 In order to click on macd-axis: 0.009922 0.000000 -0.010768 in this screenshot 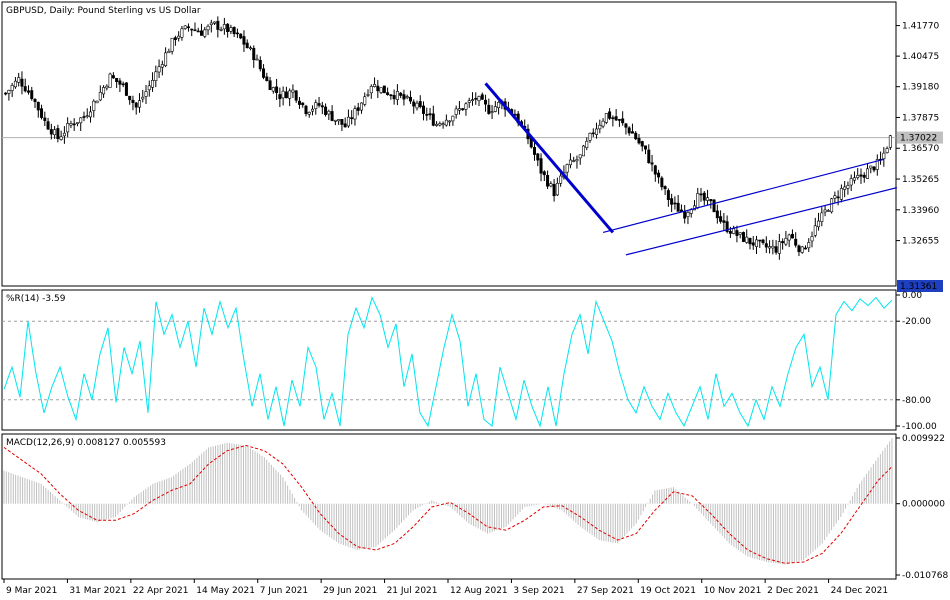, I will do `click(922, 507)`.